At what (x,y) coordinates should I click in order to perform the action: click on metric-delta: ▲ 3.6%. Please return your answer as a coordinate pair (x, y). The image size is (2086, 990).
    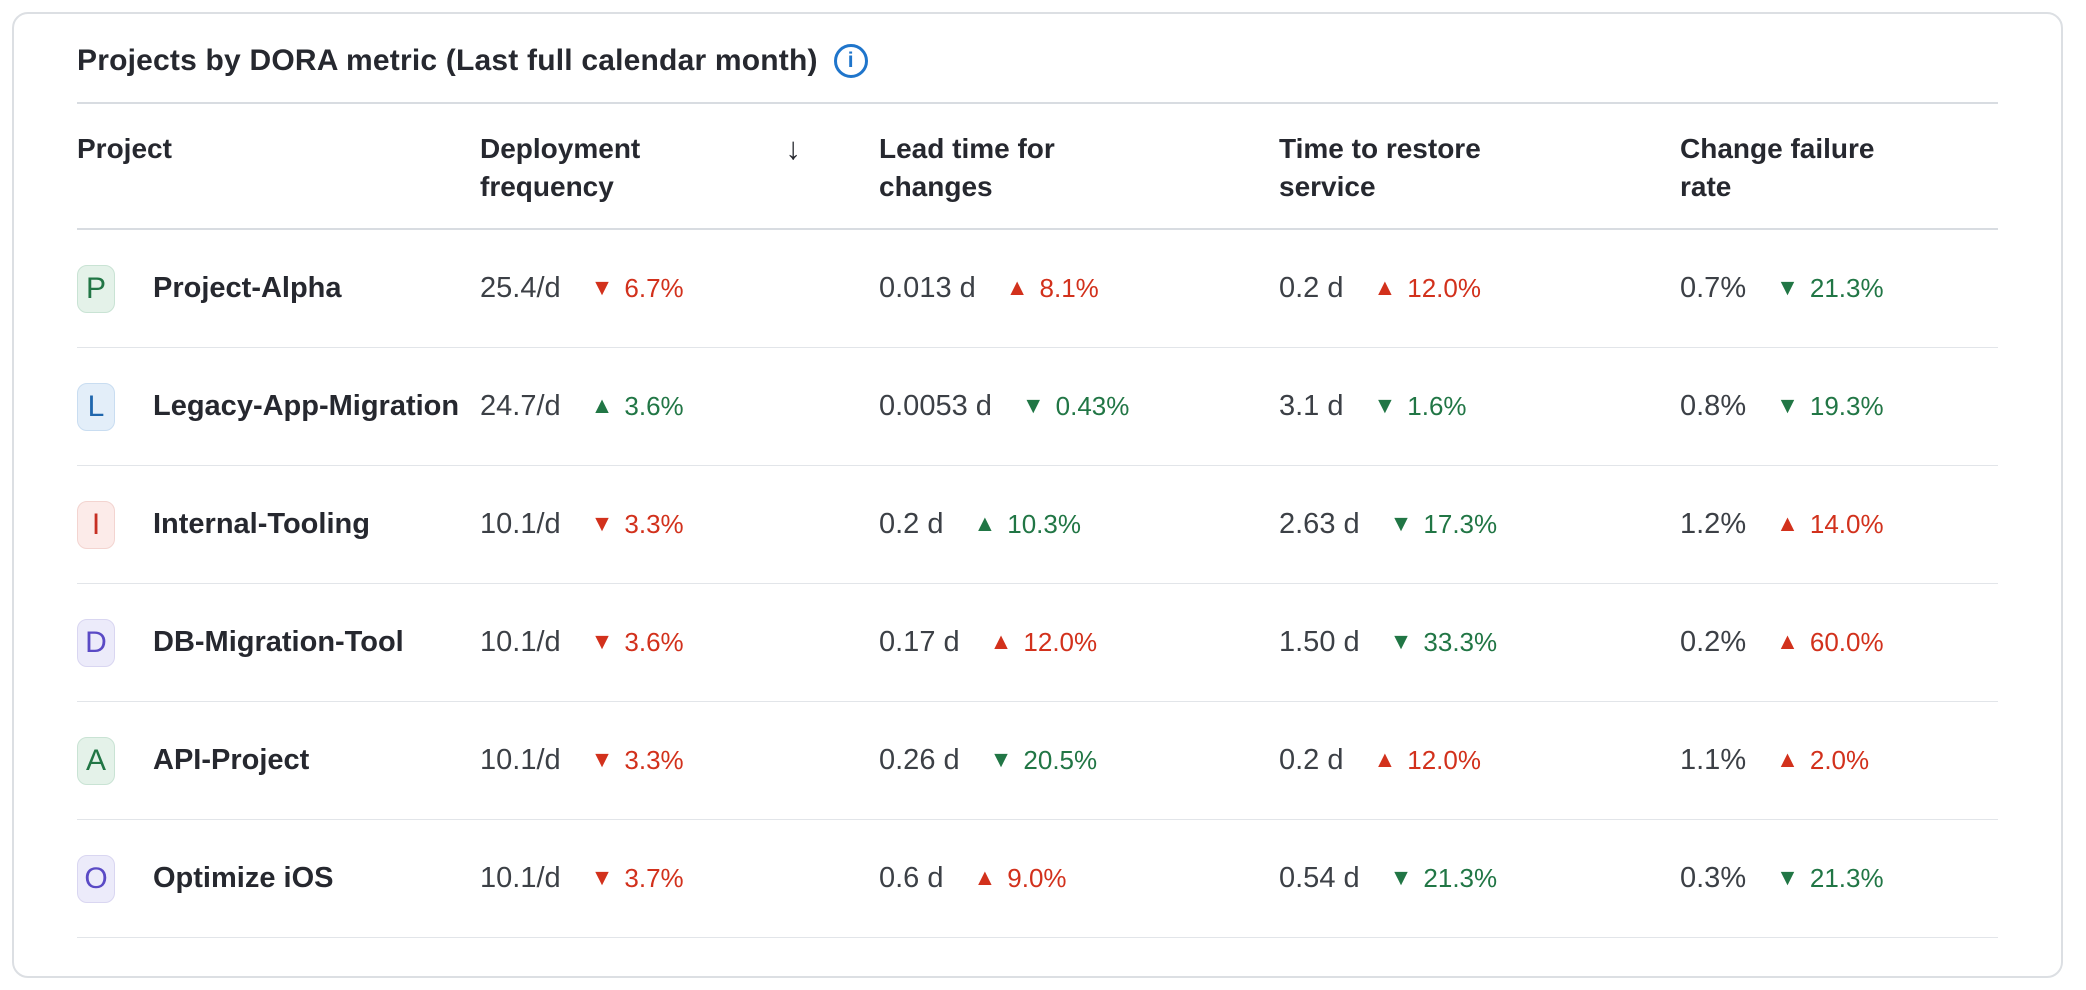
    Looking at the image, I should click on (637, 406).